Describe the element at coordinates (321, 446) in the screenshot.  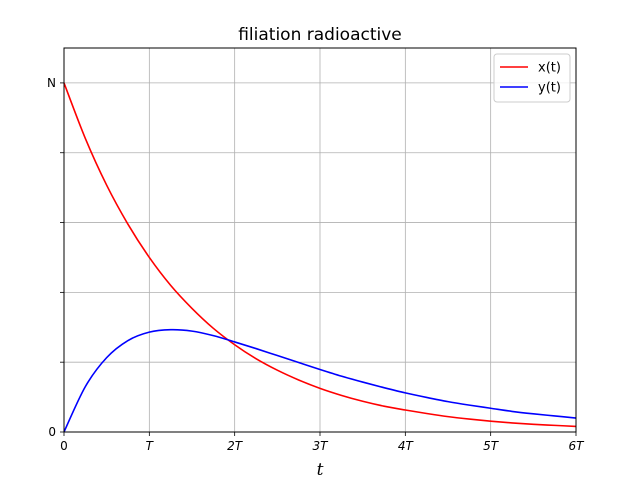
I see `x-tick-label: 3T` at that location.